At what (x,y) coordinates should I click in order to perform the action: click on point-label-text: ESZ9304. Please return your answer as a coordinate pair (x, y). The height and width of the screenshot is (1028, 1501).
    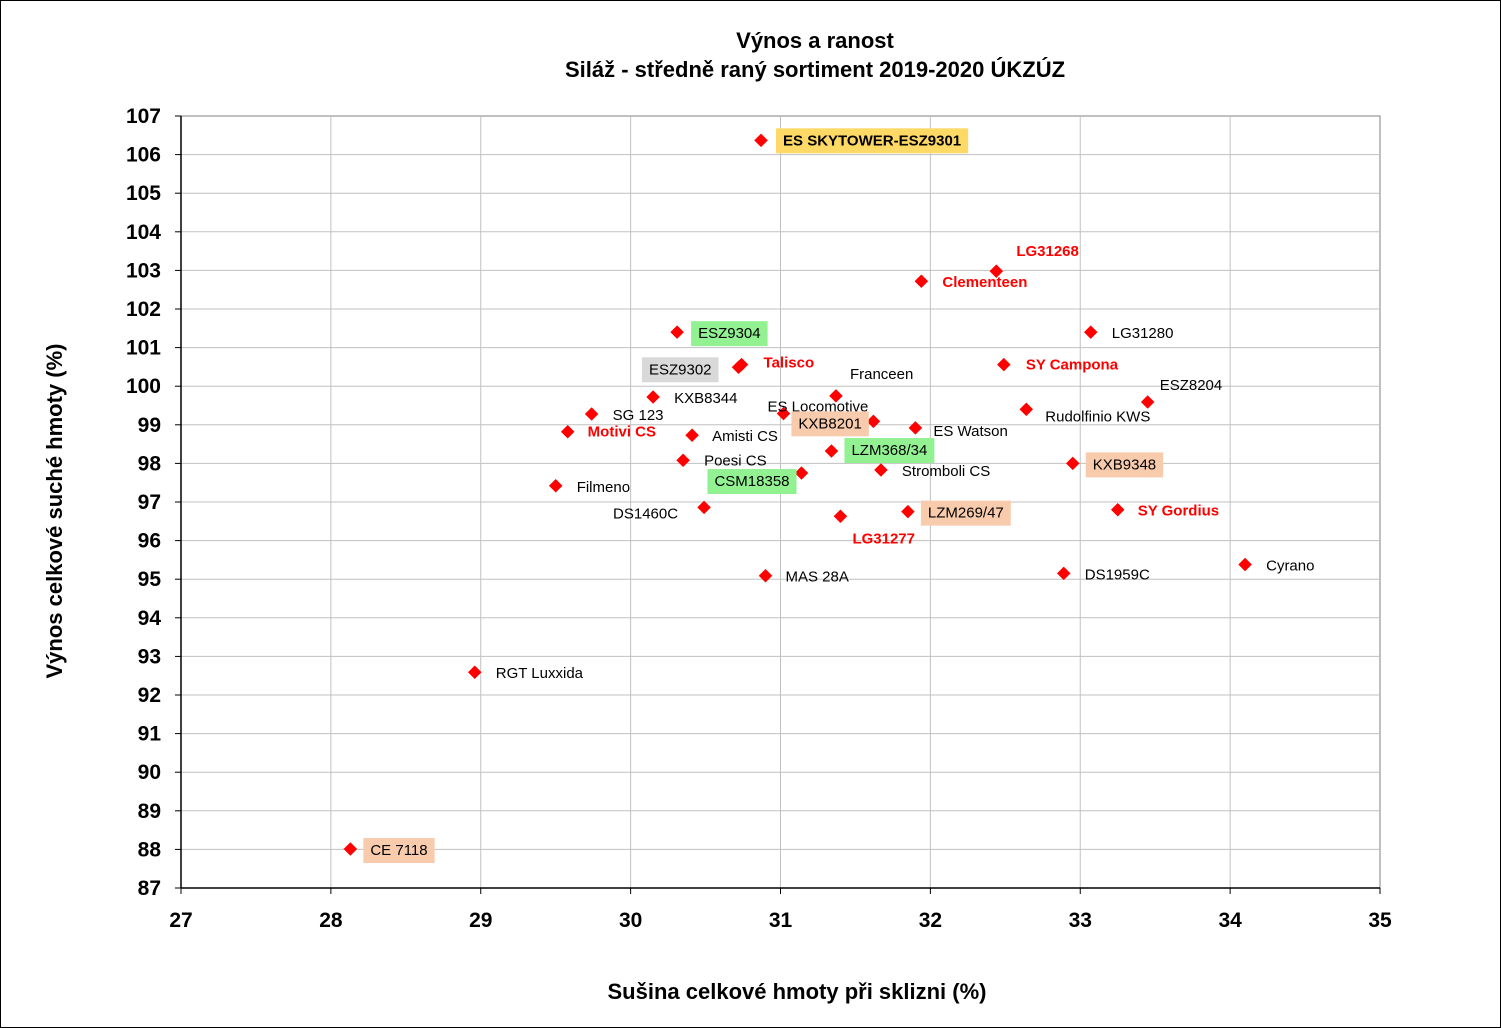
    Looking at the image, I should click on (729, 333).